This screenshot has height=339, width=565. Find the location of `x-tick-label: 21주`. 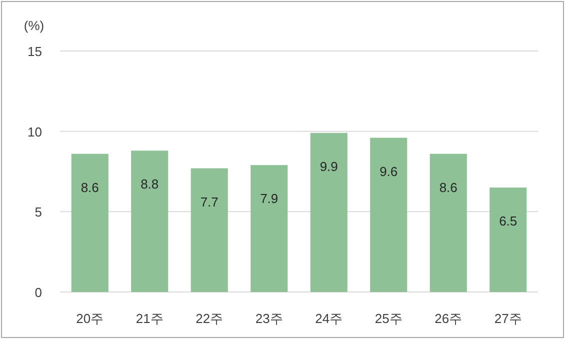

x-tick-label: 21주 is located at coordinates (150, 318).